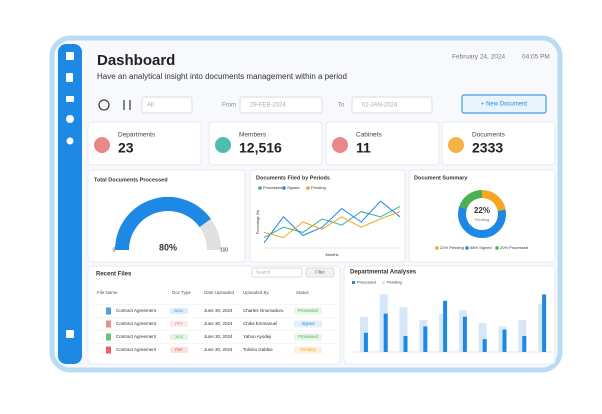 This screenshot has width=602, height=414. What do you see at coordinates (70, 56) in the screenshot?
I see `menu-icon` at bounding box center [70, 56].